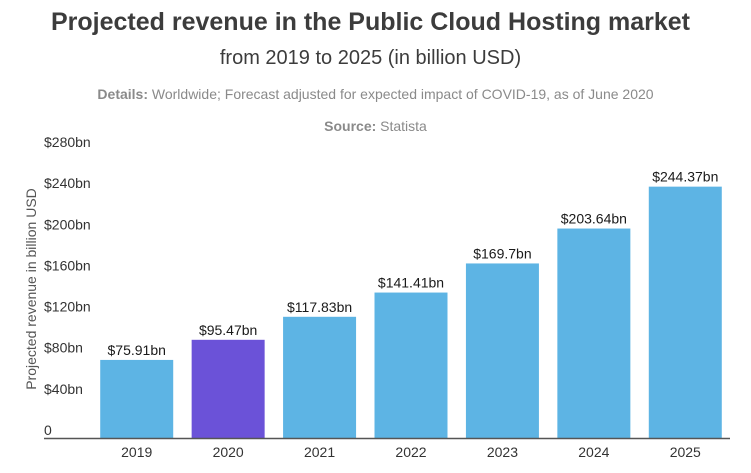  I want to click on value-label-2022: $141.41bn, so click(411, 283).